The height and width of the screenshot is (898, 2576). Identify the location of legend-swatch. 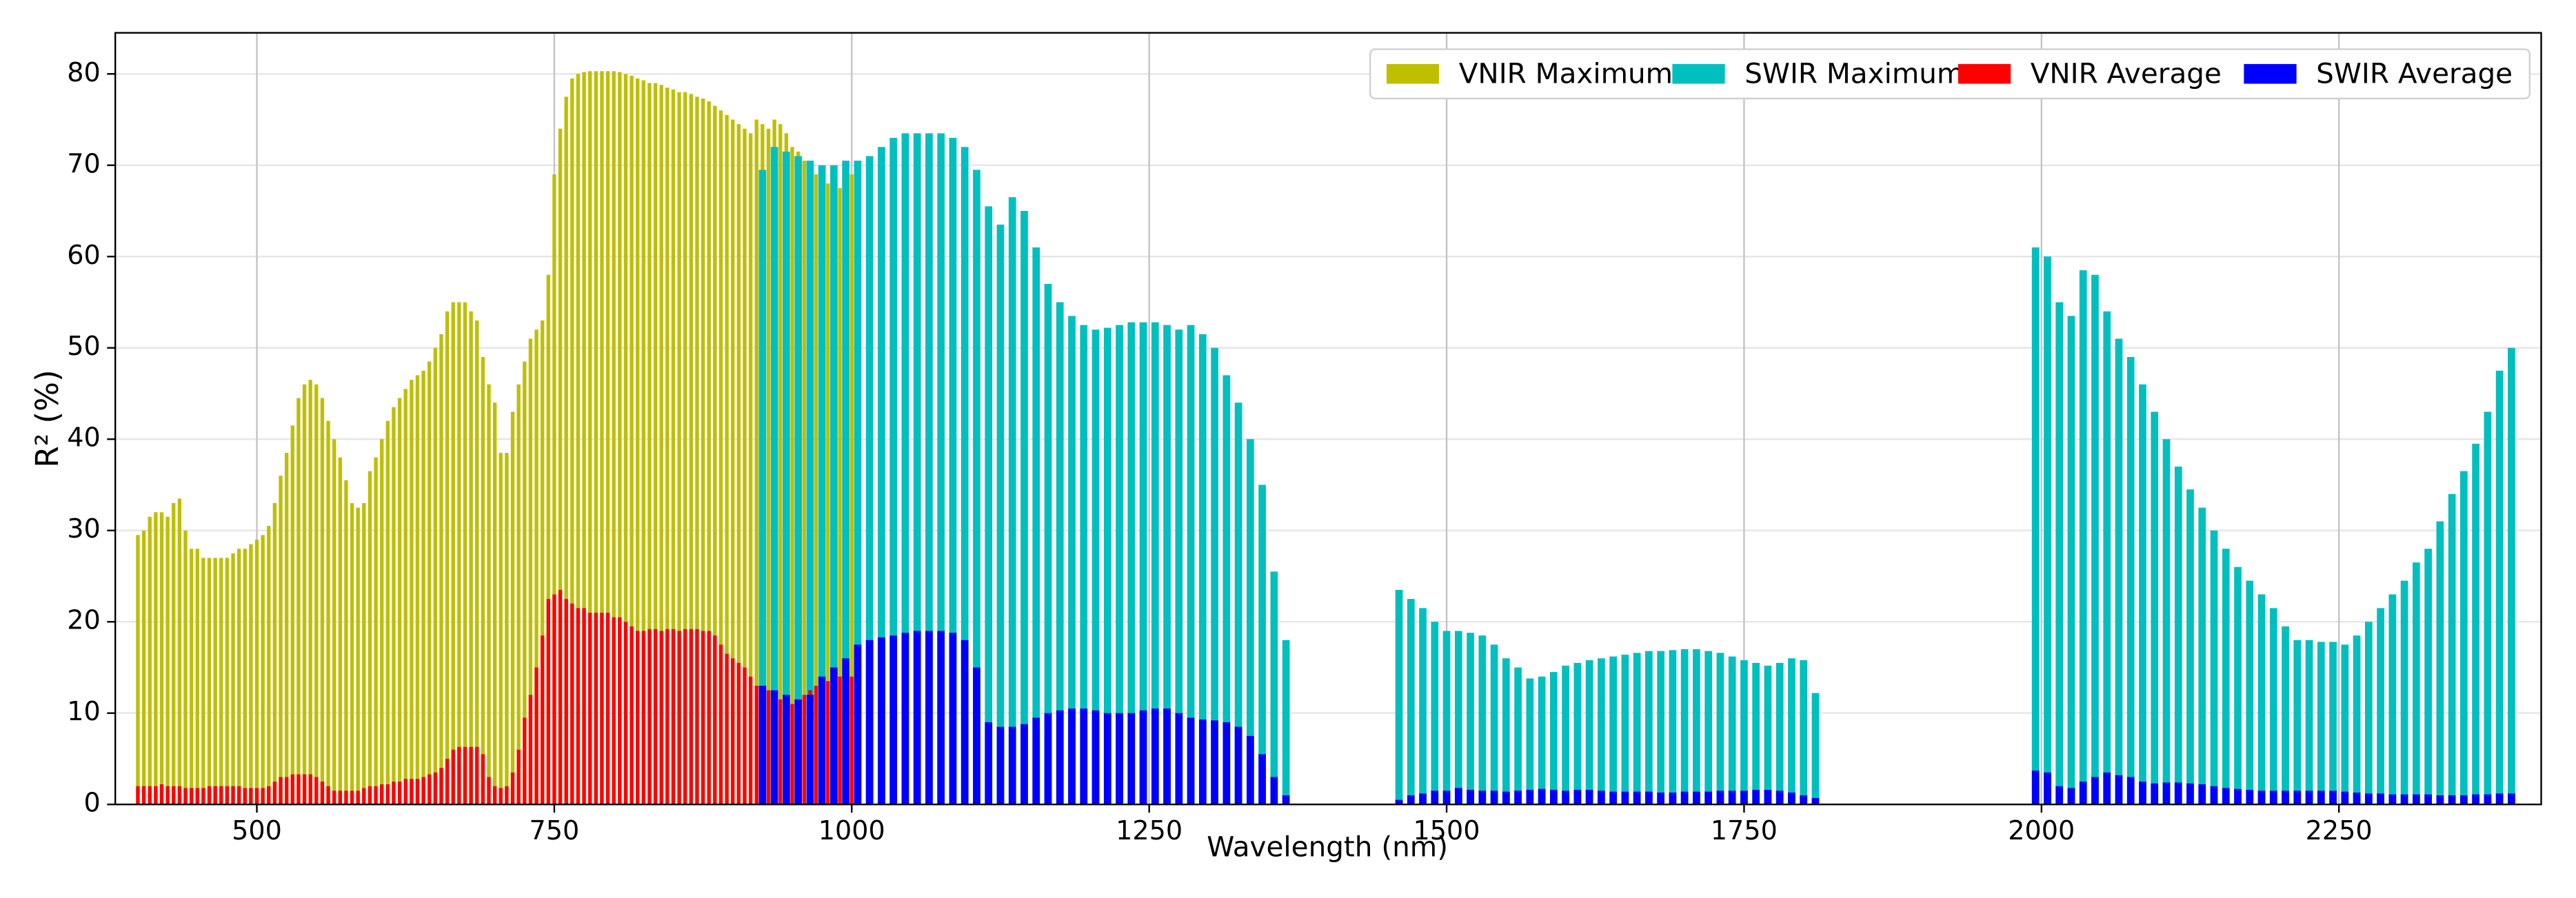
(1698, 73).